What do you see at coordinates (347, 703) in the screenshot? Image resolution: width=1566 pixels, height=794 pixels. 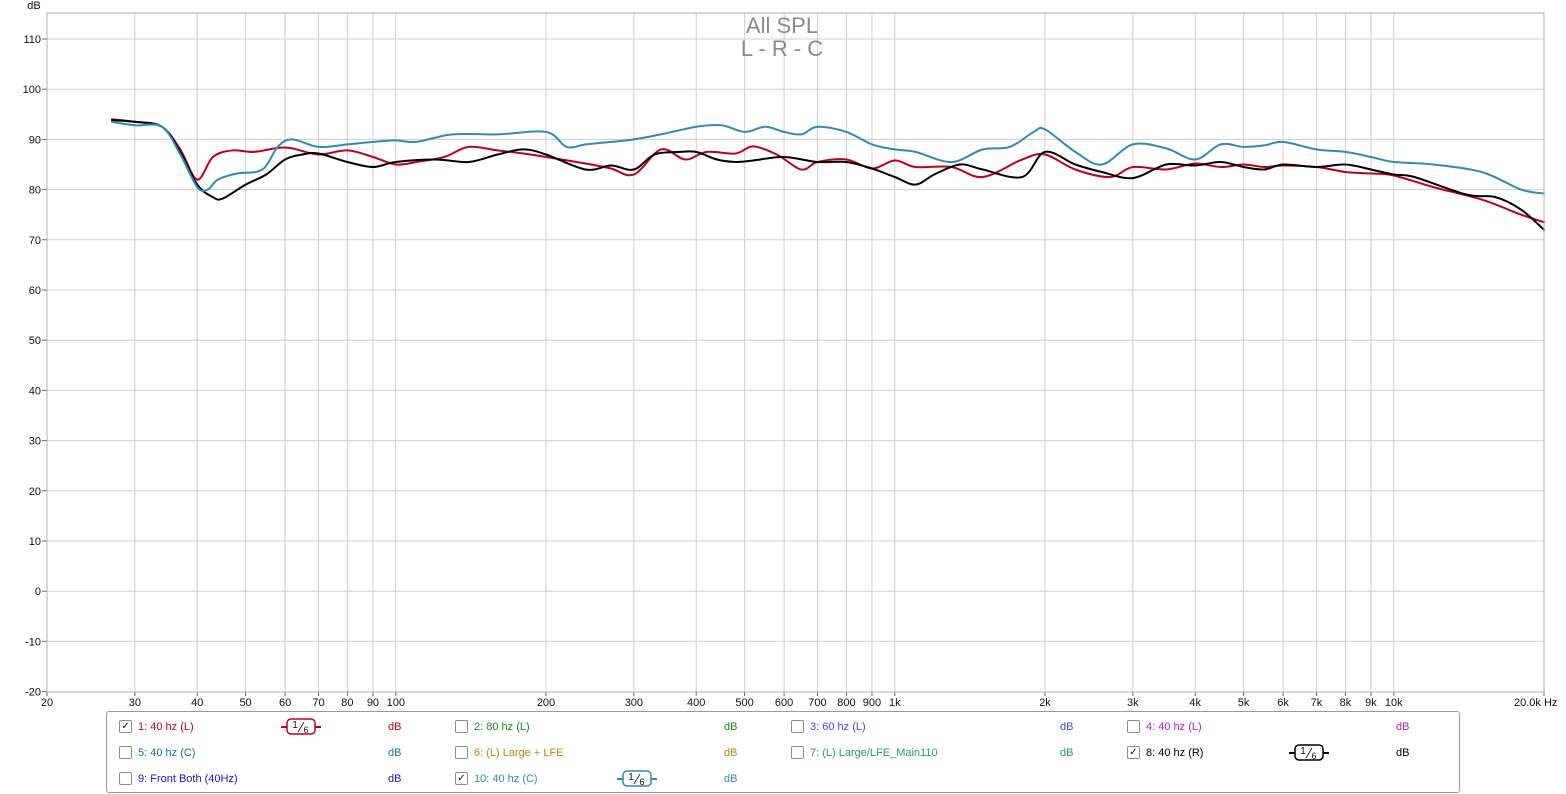 I see `x-tick-label: 80` at bounding box center [347, 703].